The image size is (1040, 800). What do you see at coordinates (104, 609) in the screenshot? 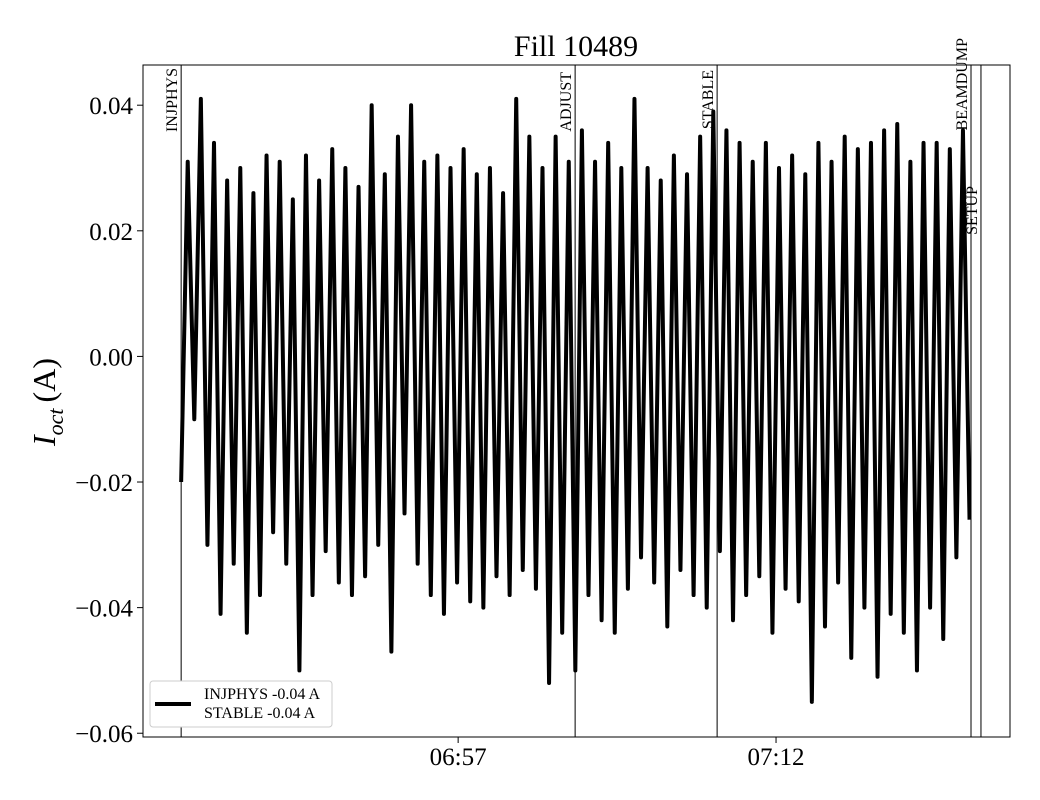
I see `y-tick-label: −0.04` at bounding box center [104, 609].